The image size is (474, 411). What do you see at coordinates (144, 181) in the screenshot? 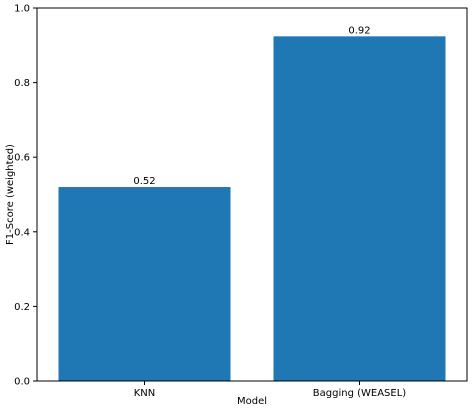
I see `data-label-0: 0.52` at bounding box center [144, 181].